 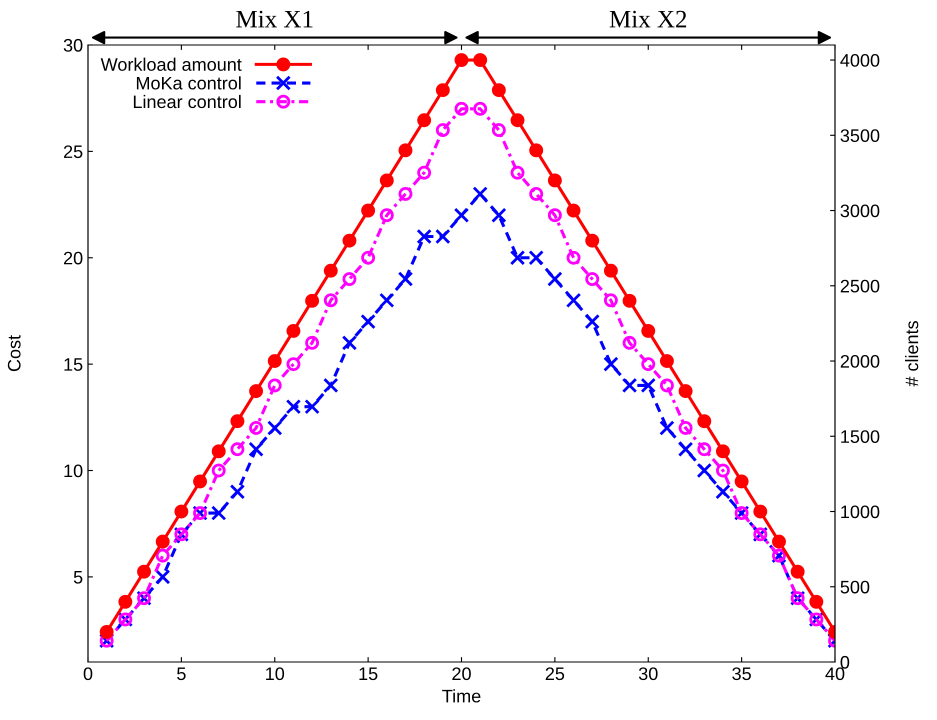 What do you see at coordinates (14, 353) in the screenshot?
I see `y-axis-title: Cost` at bounding box center [14, 353].